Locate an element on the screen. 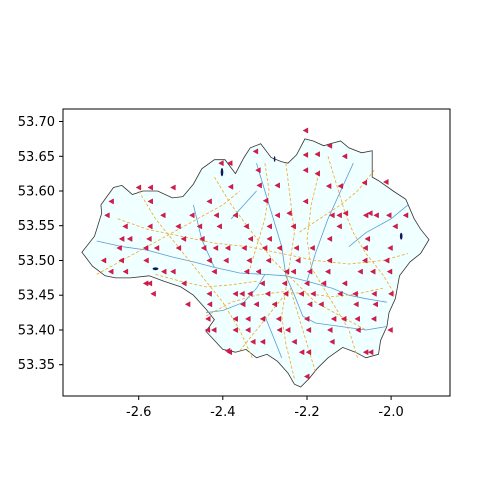 This screenshot has height=500, width=500. x-tick-label: -2.4 is located at coordinates (222, 412).